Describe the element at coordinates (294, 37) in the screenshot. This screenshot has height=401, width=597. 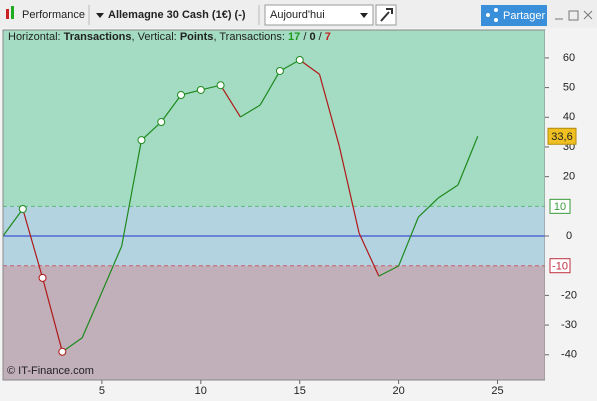
I see `wins: 17` at that location.